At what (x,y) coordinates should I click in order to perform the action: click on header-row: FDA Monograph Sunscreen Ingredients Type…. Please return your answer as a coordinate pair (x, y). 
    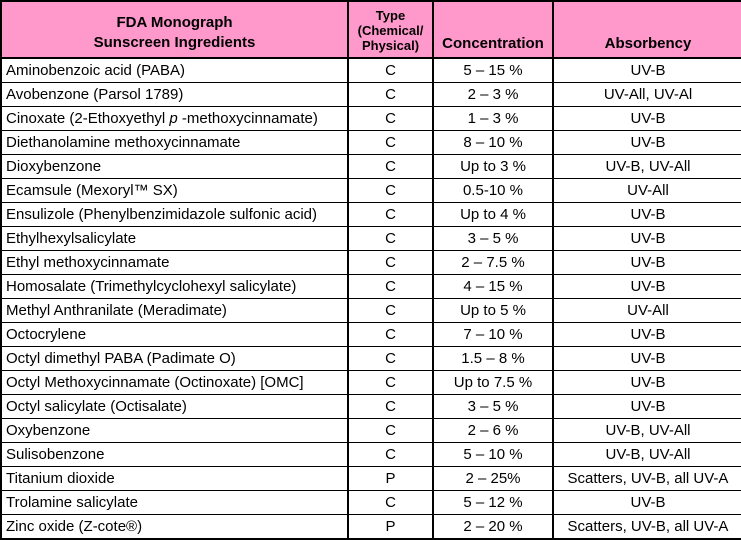
    Looking at the image, I should click on (370, 29).